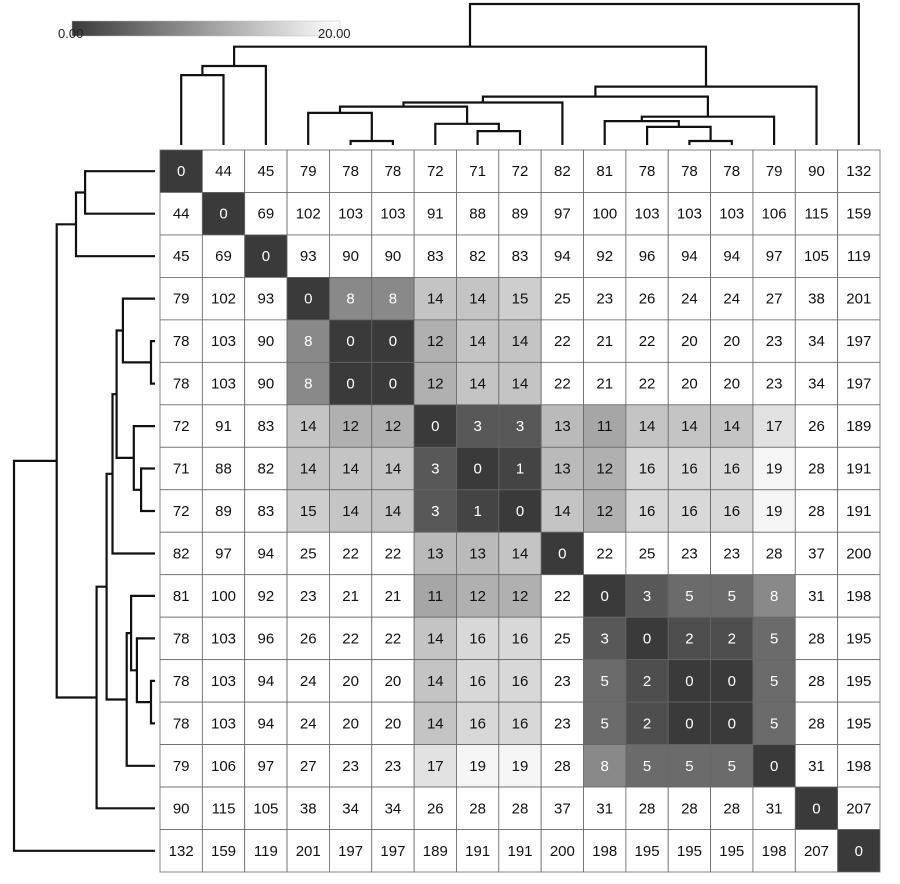 Image resolution: width=900 pixels, height=884 pixels. I want to click on heatmap-cell-label: 72, so click(181, 426).